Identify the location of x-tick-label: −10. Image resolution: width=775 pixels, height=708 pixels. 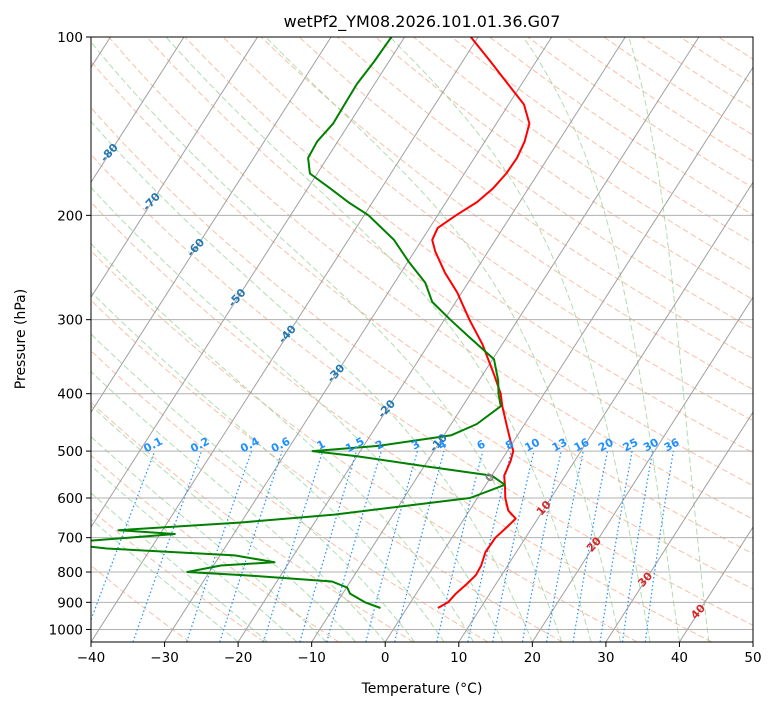
(311, 658).